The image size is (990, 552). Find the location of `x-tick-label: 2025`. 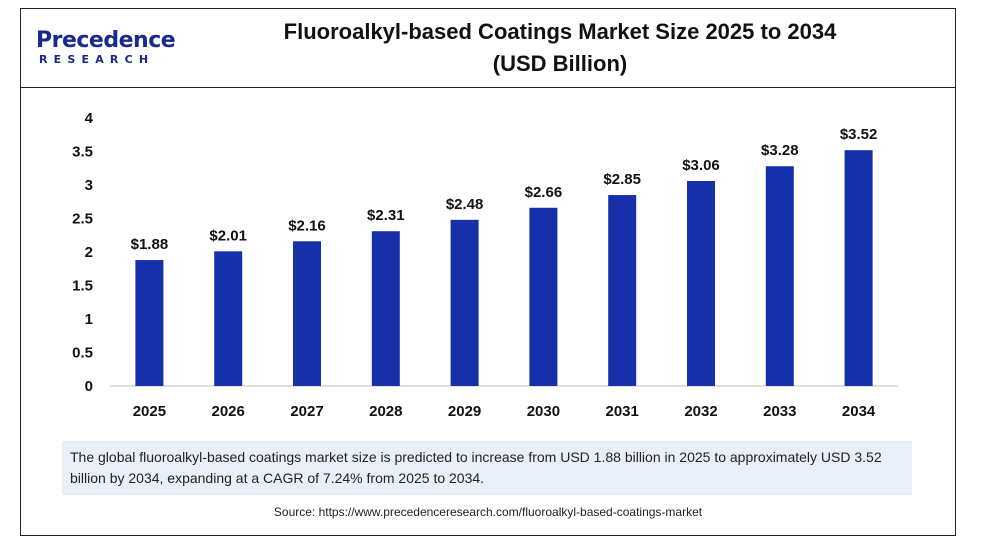

x-tick-label: 2025 is located at coordinates (149, 411).